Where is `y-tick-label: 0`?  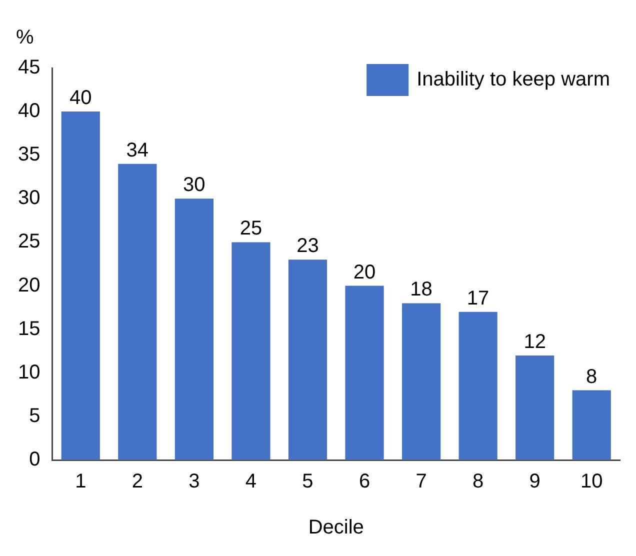 y-tick-label: 0 is located at coordinates (34, 459).